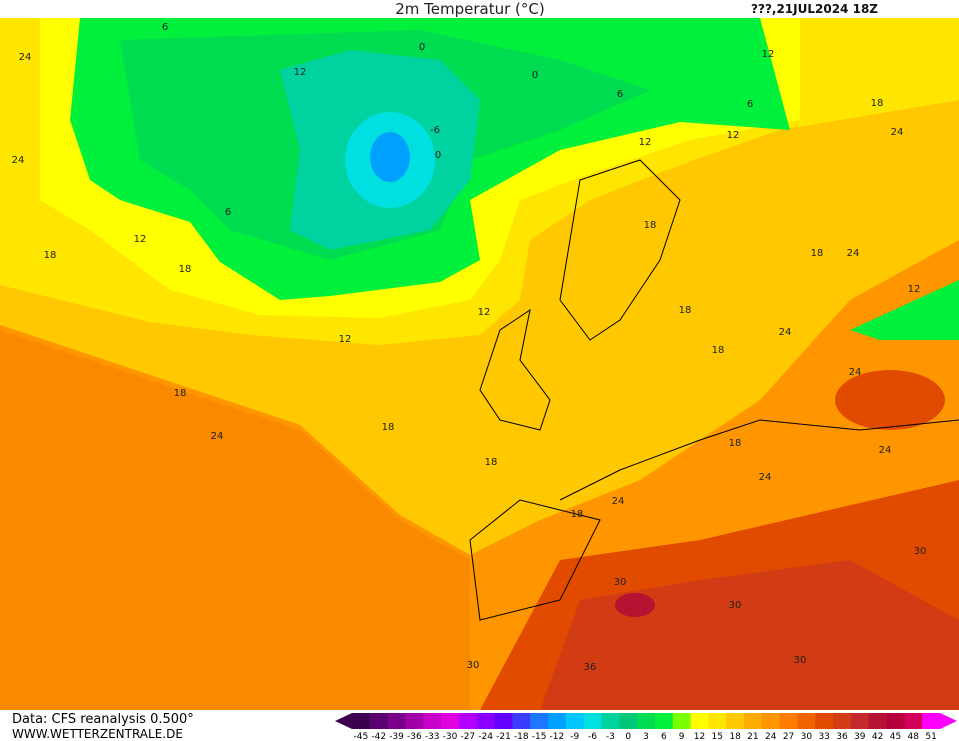 The width and height of the screenshot is (959, 741). I want to click on scale-label: 27, so click(788, 736).